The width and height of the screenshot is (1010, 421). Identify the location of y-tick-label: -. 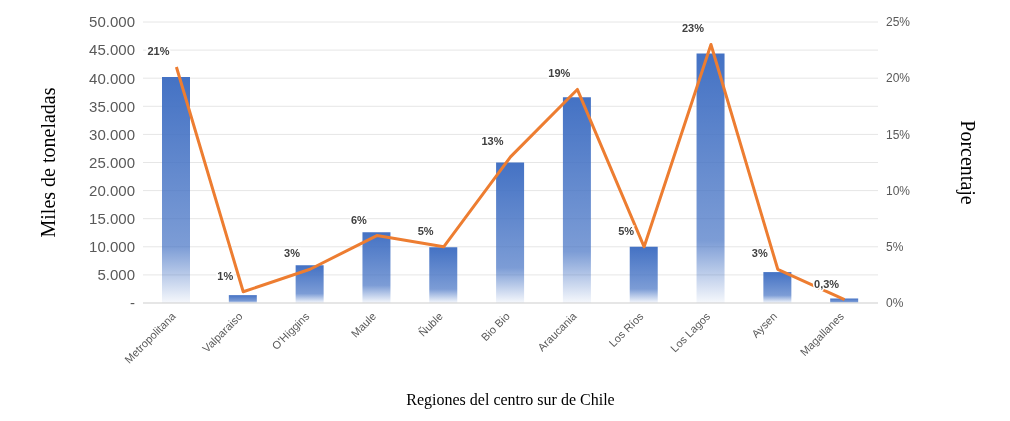
(132, 303).